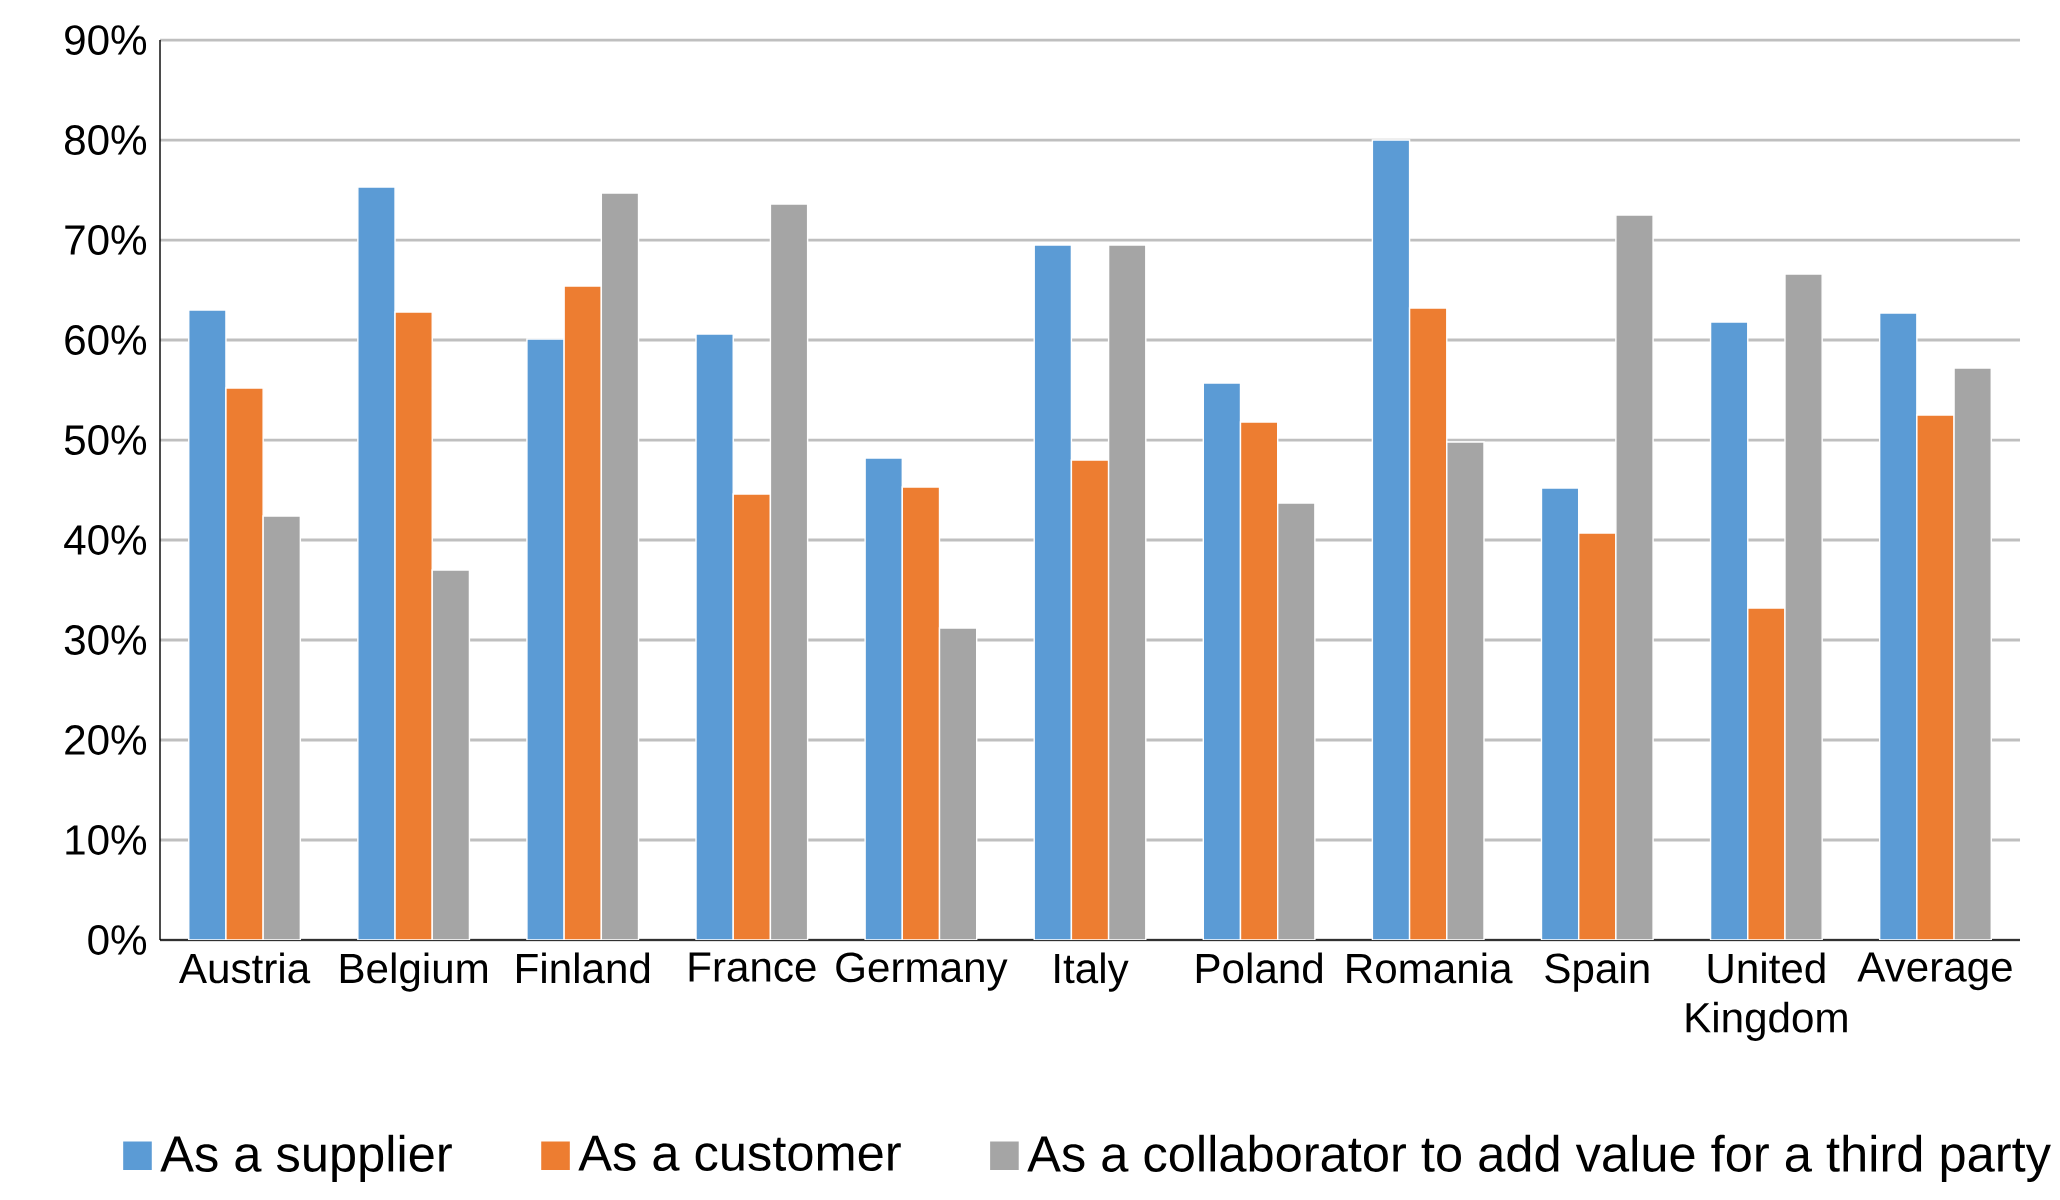 This screenshot has height=1200, width=2060. Describe the element at coordinates (1597, 972) in the screenshot. I see `x-tick-label: Spain` at that location.